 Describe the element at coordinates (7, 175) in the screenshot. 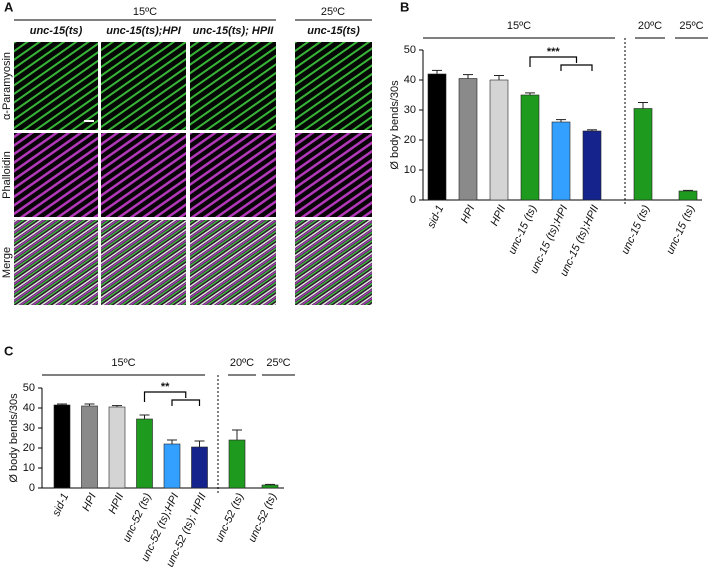

I see `row-label: Phalloidin` at that location.